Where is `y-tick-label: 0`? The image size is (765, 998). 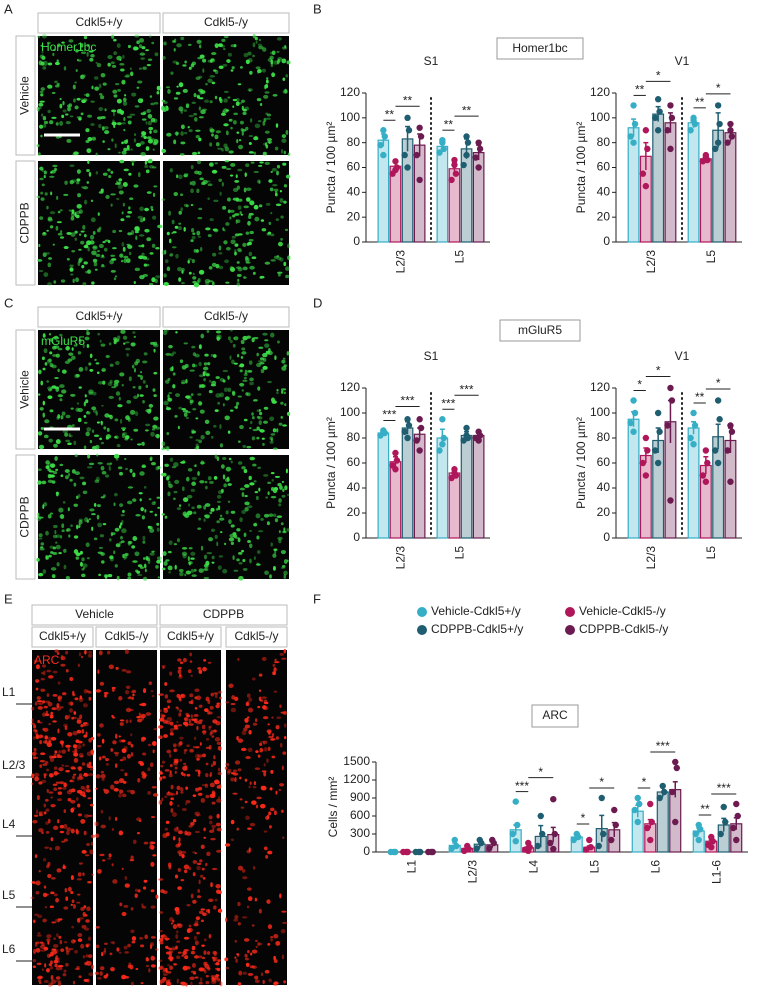
y-tick-label: 0 is located at coordinates (366, 851).